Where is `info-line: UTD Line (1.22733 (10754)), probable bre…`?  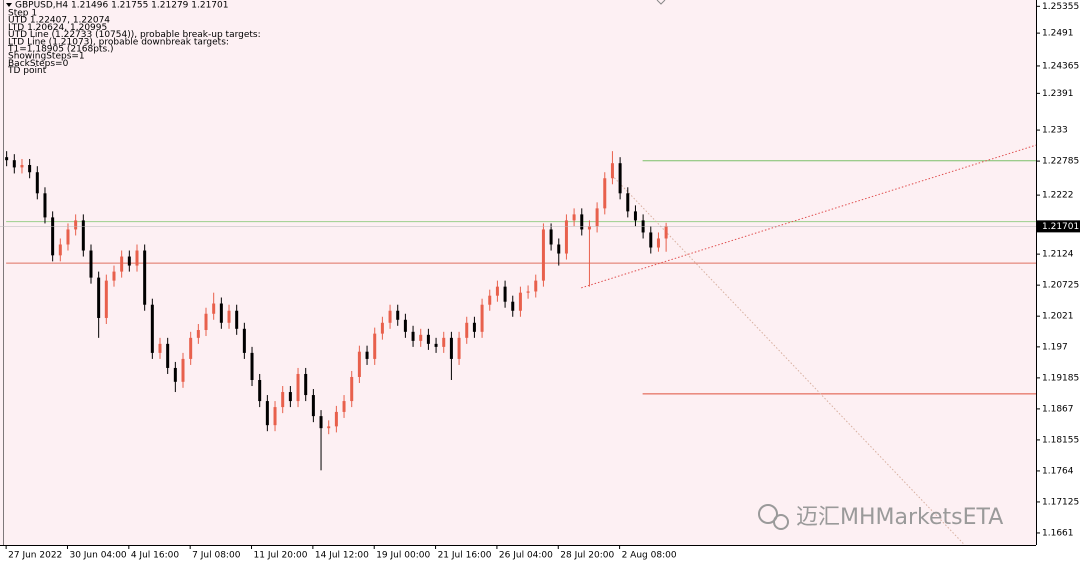
info-line: UTD Line (1.22733 (10754)), probable bre… is located at coordinates (134, 35).